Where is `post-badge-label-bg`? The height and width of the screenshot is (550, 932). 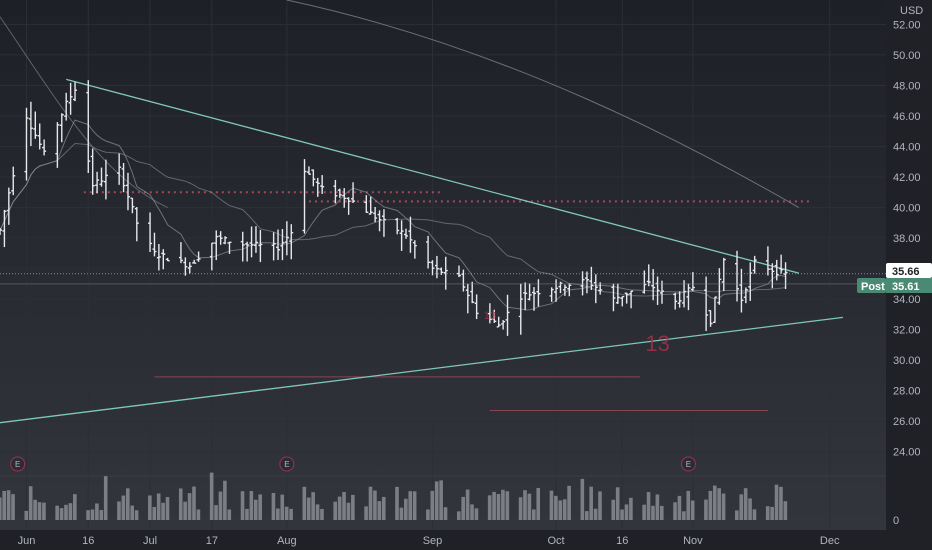 post-badge-label-bg is located at coordinates (871, 285).